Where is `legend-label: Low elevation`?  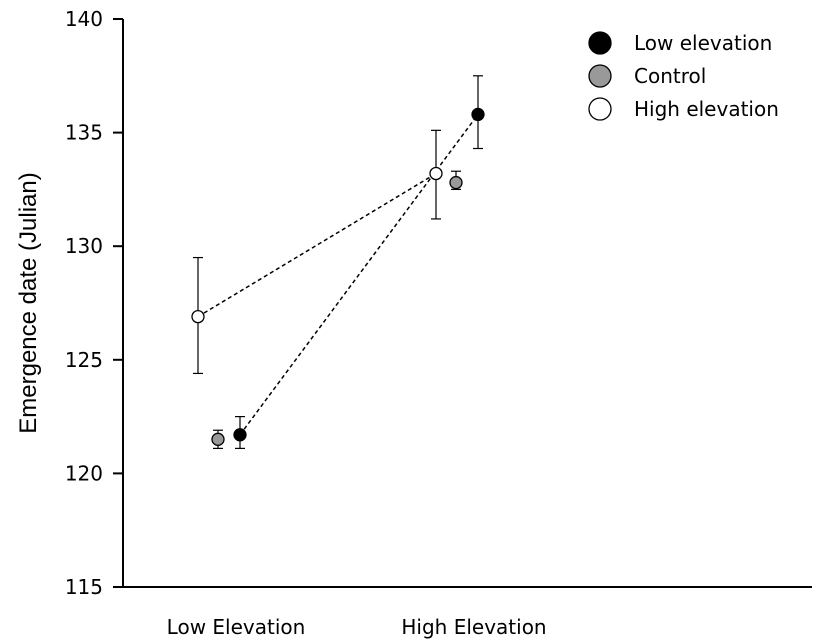 legend-label: Low elevation is located at coordinates (703, 43).